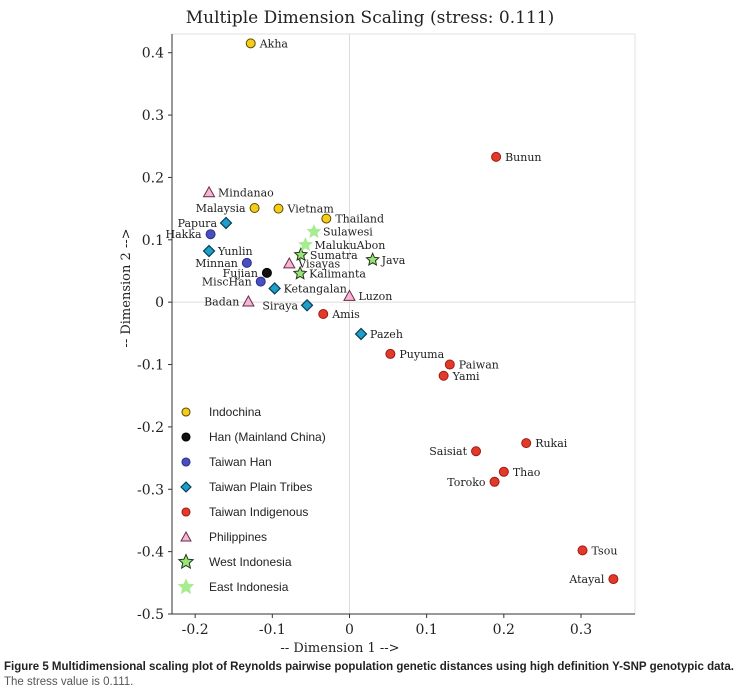  What do you see at coordinates (258, 512) in the screenshot?
I see `legend-label-indigenous: Taiwan Indigenous` at bounding box center [258, 512].